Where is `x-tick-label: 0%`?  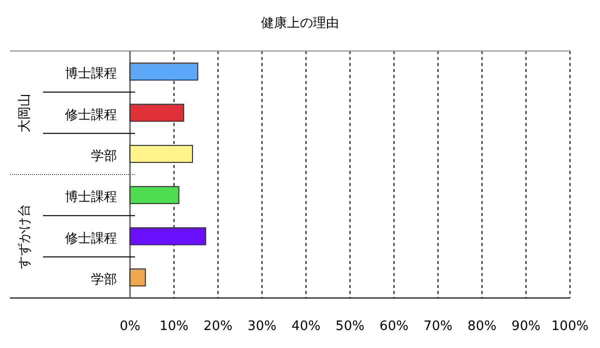 x-tick-label: 0% is located at coordinates (130, 326).